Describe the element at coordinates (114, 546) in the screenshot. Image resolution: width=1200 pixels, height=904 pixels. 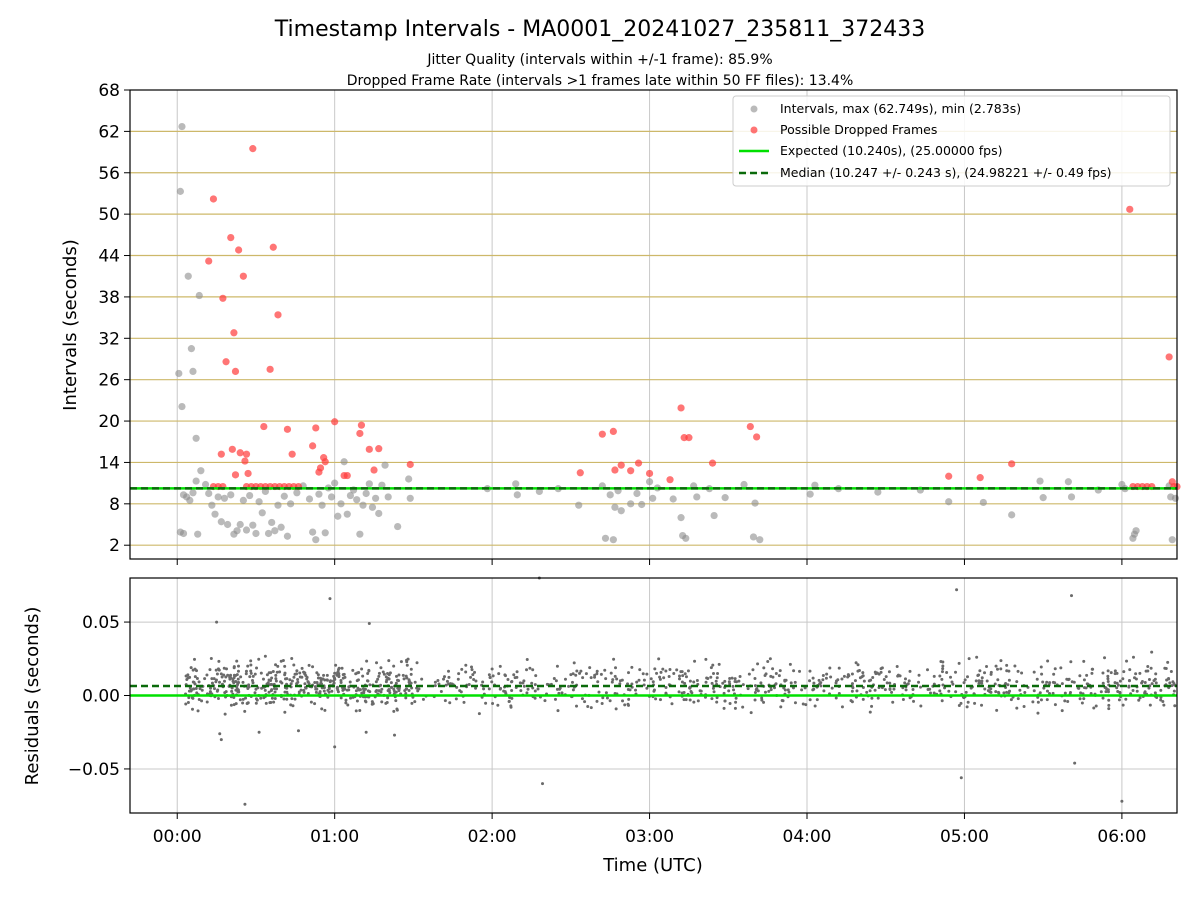
I see `top-y-tick-label: 2` at that location.